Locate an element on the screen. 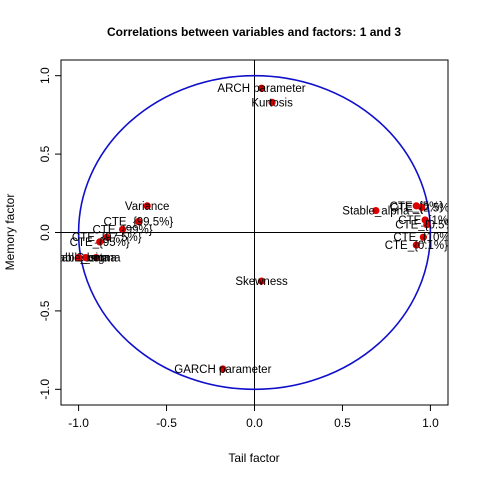 This screenshot has height=480, width=480. y-tick-label: 1.0 is located at coordinates (45, 75).